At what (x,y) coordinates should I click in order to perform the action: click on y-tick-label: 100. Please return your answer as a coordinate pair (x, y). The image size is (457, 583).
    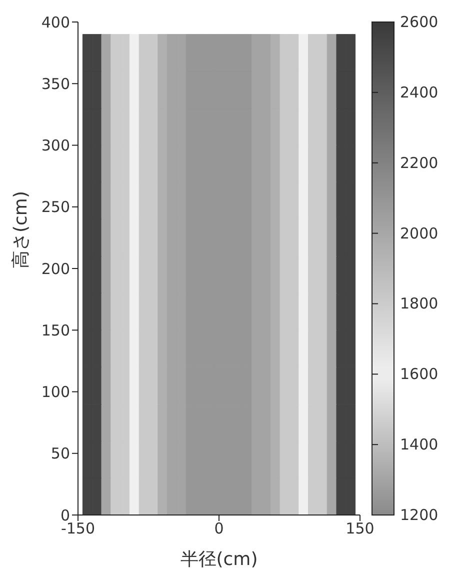
    Looking at the image, I should click on (55, 392).